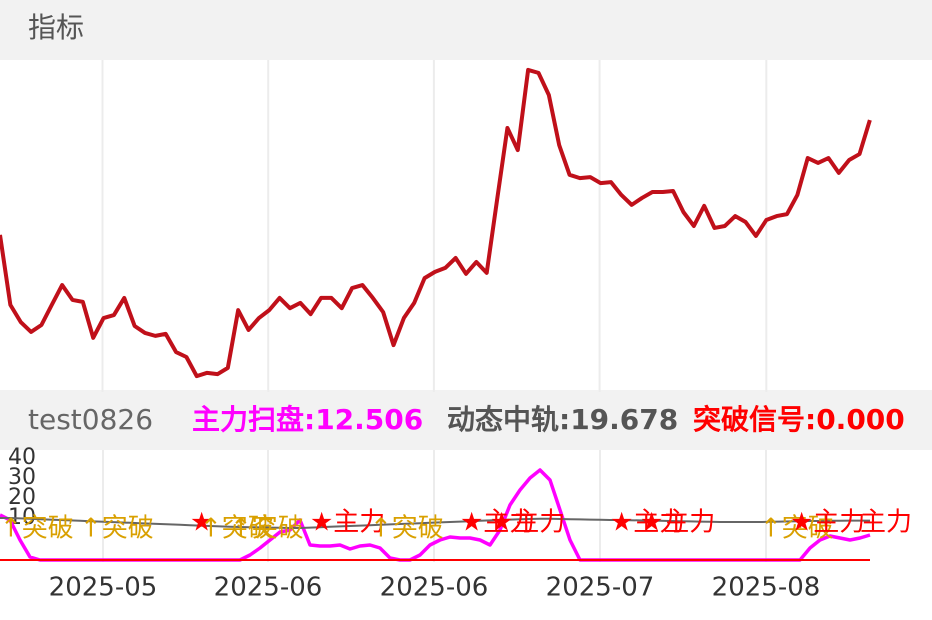 Image resolution: width=932 pixels, height=620 pixels. I want to click on header-bar, so click(466, 30).